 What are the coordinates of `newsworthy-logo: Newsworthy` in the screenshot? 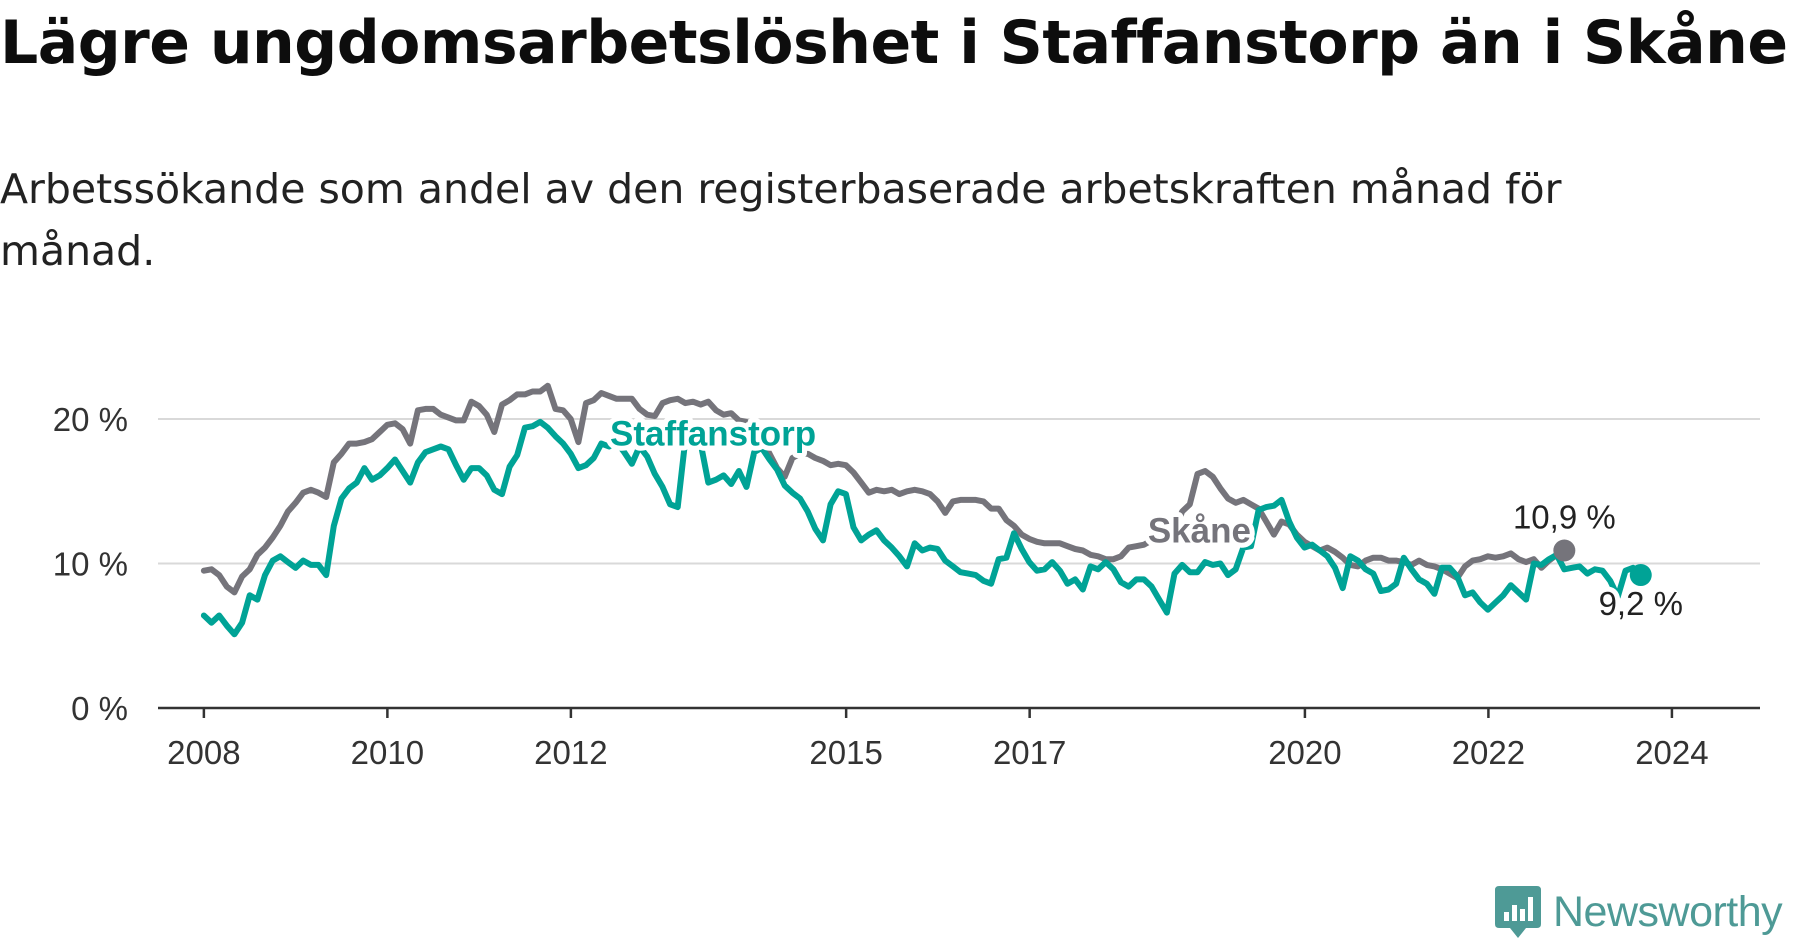 It's located at (1638, 912).